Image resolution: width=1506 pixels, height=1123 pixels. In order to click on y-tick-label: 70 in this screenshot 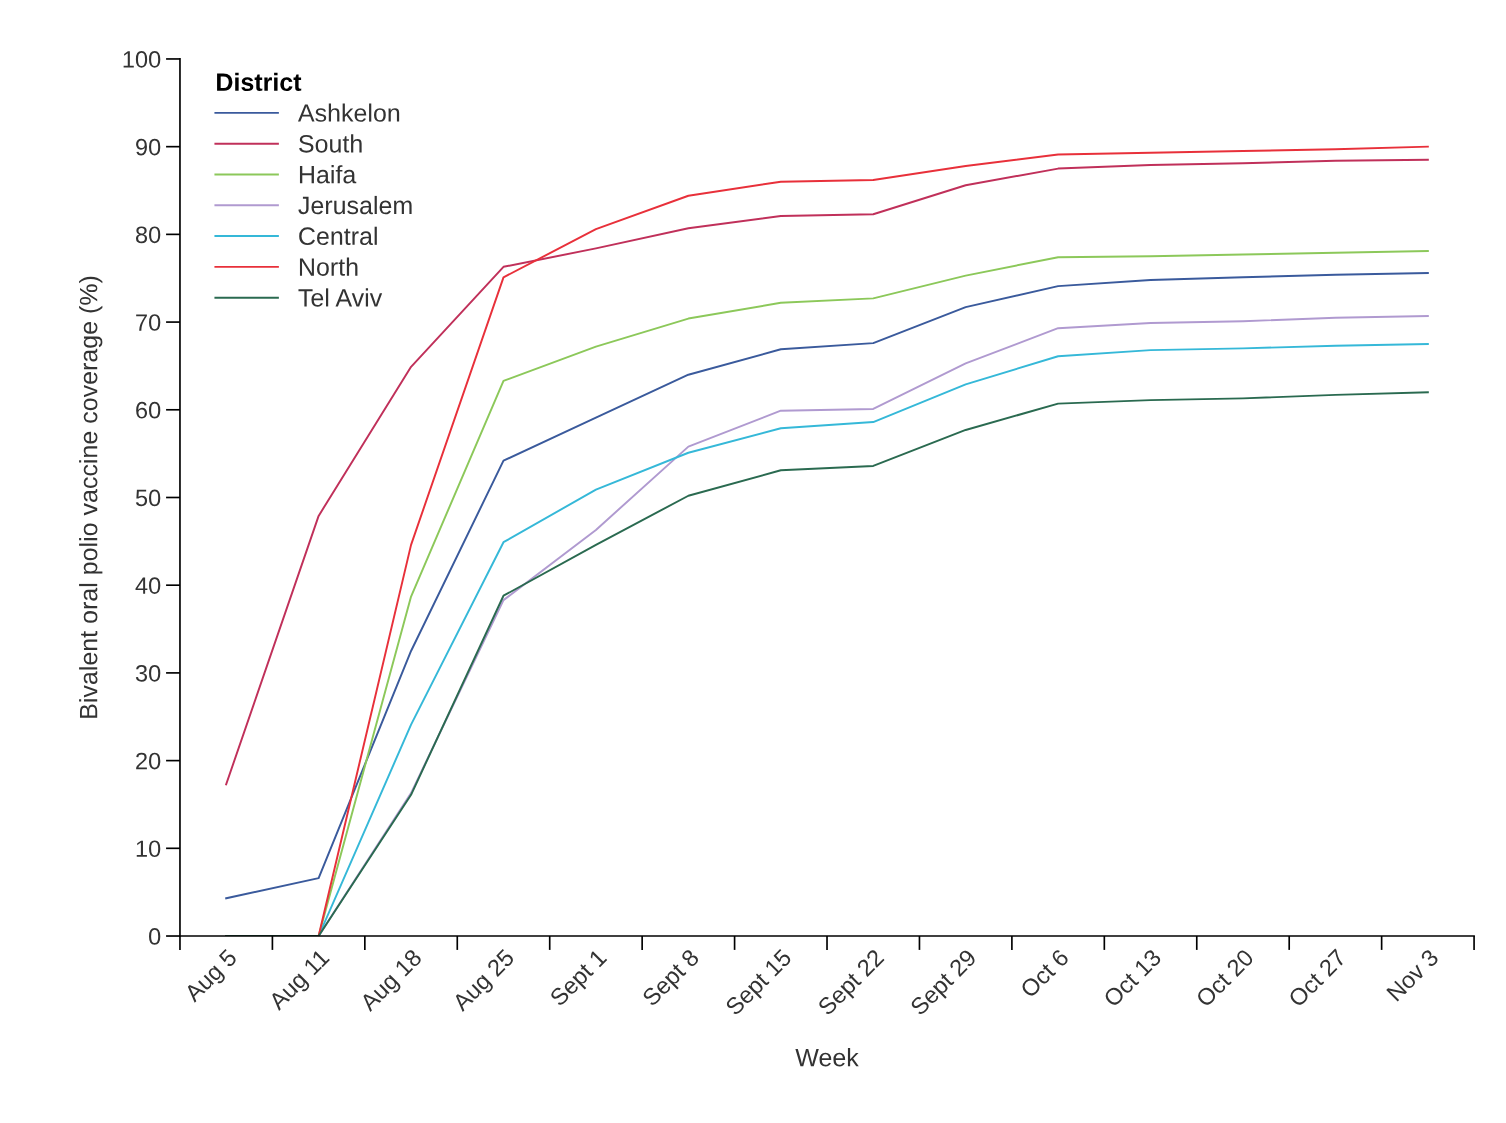, I will do `click(148, 322)`.